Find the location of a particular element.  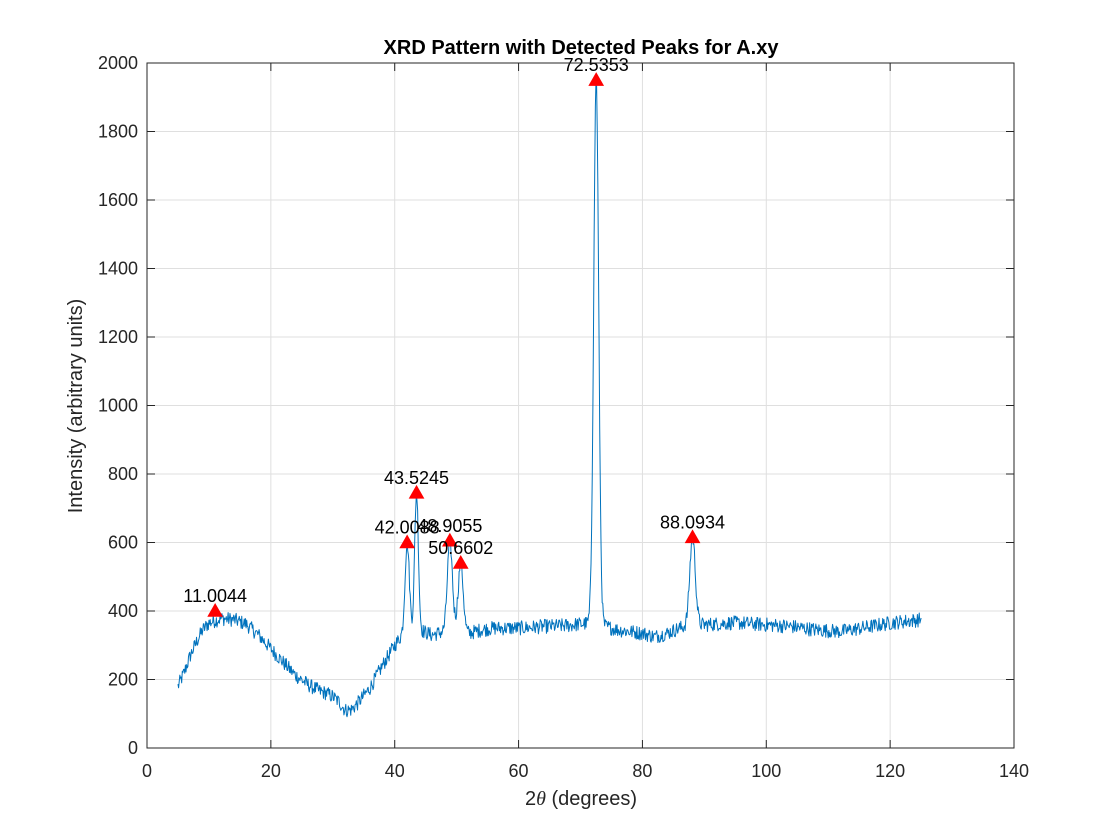

peak-label: 48.9055 is located at coordinates (449, 526).